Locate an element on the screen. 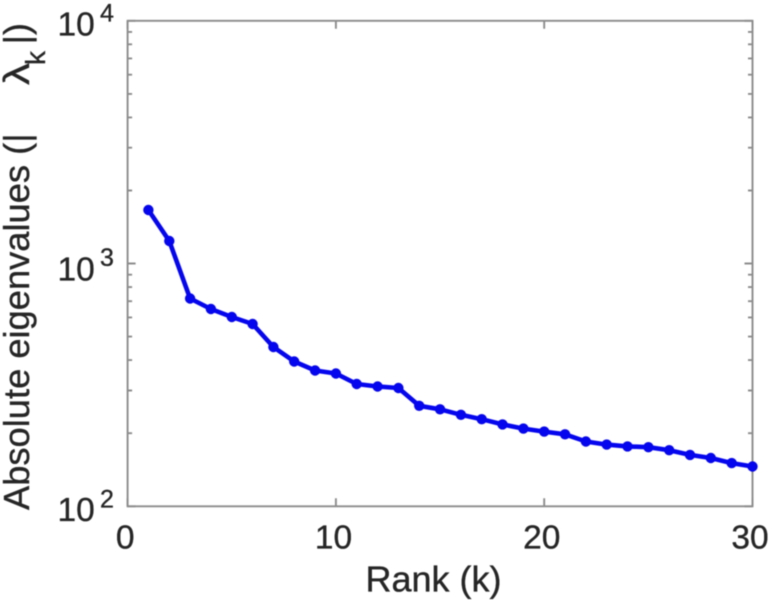 The width and height of the screenshot is (772, 600). svg-text: 30 is located at coordinates (749, 538).